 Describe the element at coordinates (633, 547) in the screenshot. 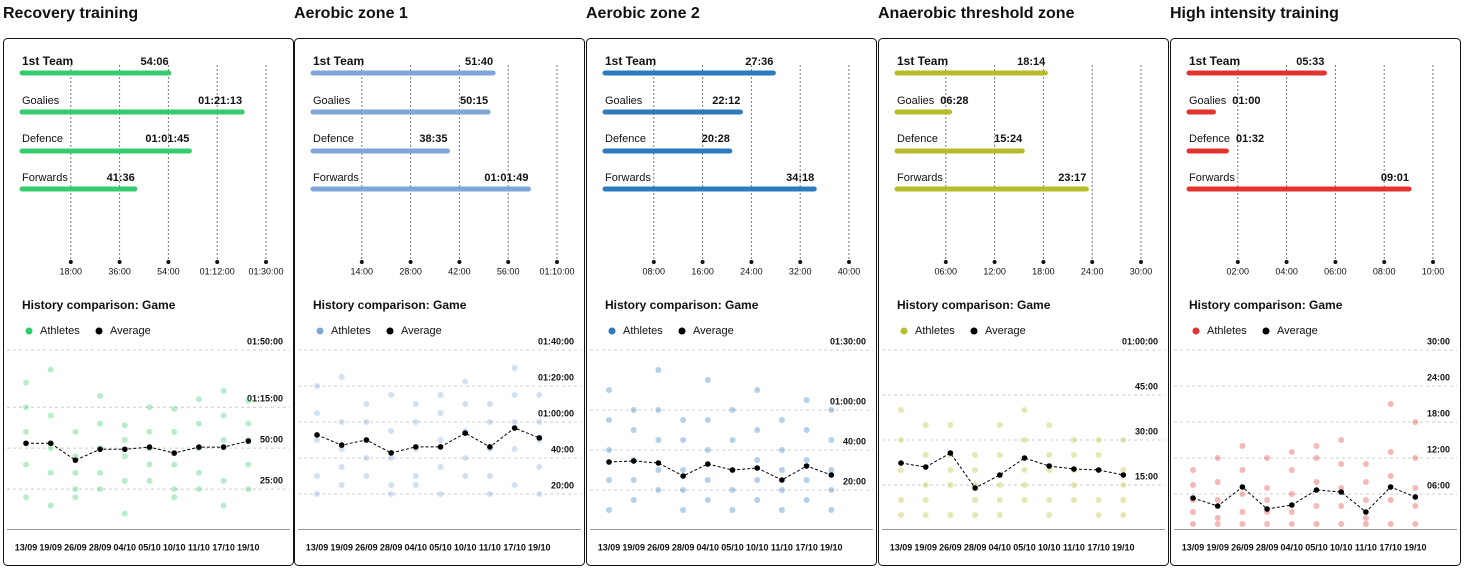

I see `x-tick-label: 19/09` at that location.